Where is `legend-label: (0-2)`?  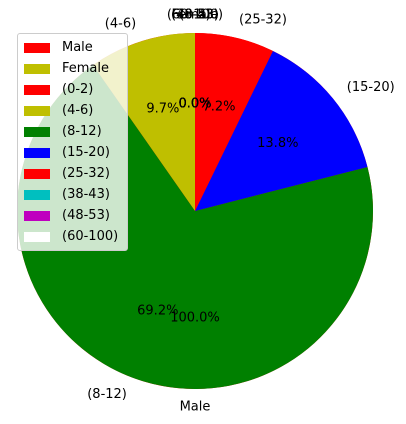 legend-label: (0-2) is located at coordinates (78, 89).